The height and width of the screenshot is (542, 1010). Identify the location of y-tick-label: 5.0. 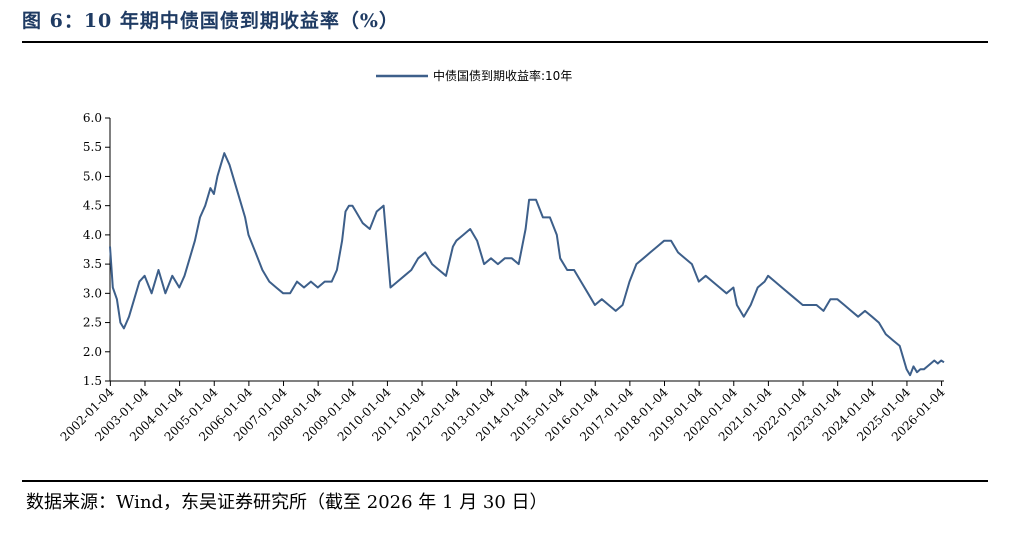
(92, 176).